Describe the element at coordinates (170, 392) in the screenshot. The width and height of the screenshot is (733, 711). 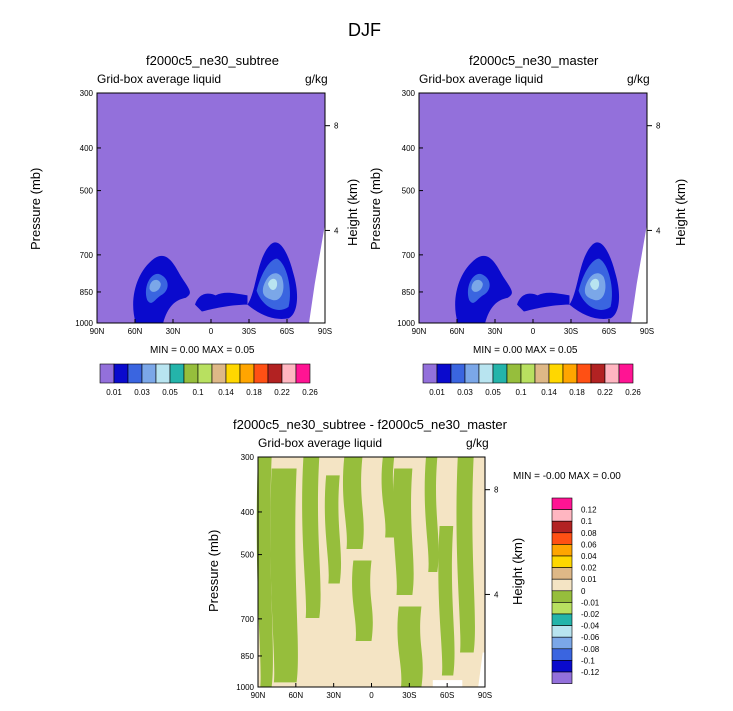
I see `colorbar-label: 0.05` at that location.